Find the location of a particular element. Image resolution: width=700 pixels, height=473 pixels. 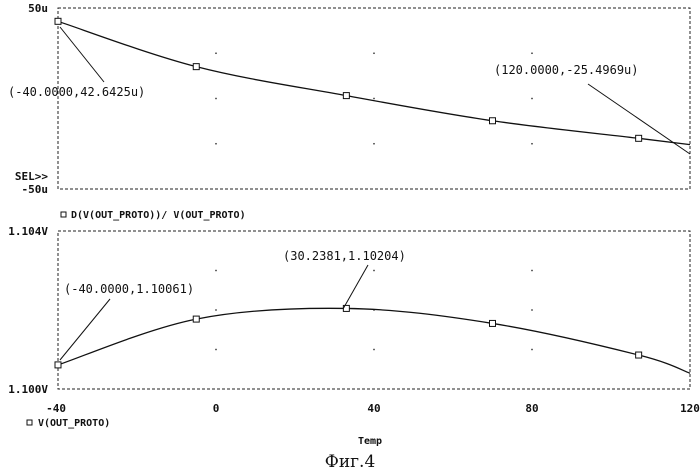

top-annotation-label: (120.0000,-25.4969u) is located at coordinates (566, 70).